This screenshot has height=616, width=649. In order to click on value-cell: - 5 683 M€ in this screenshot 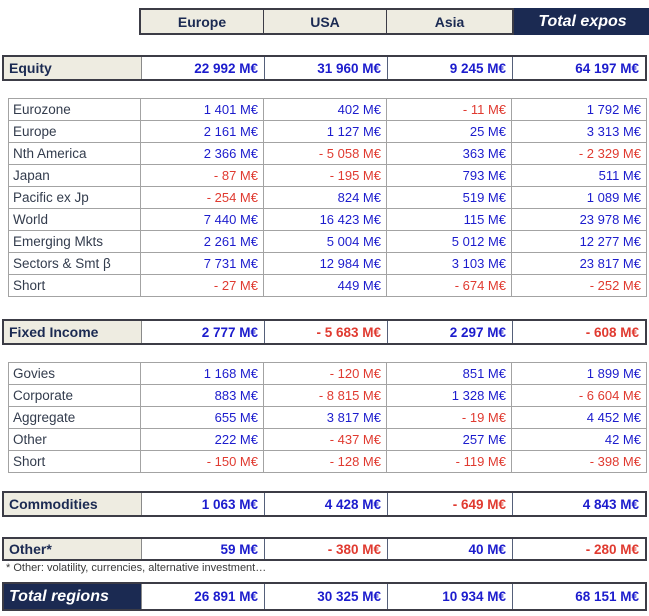, I will do `click(326, 332)`.